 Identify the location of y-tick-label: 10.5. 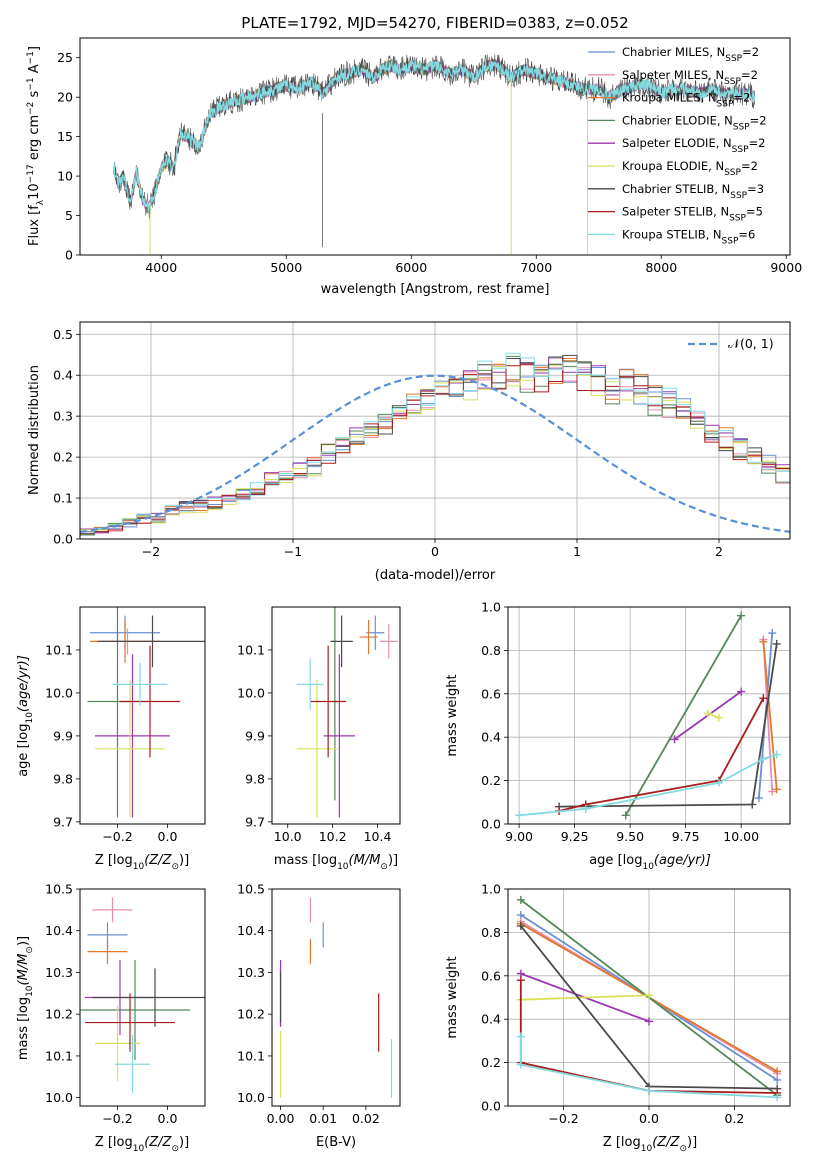
(251, 889).